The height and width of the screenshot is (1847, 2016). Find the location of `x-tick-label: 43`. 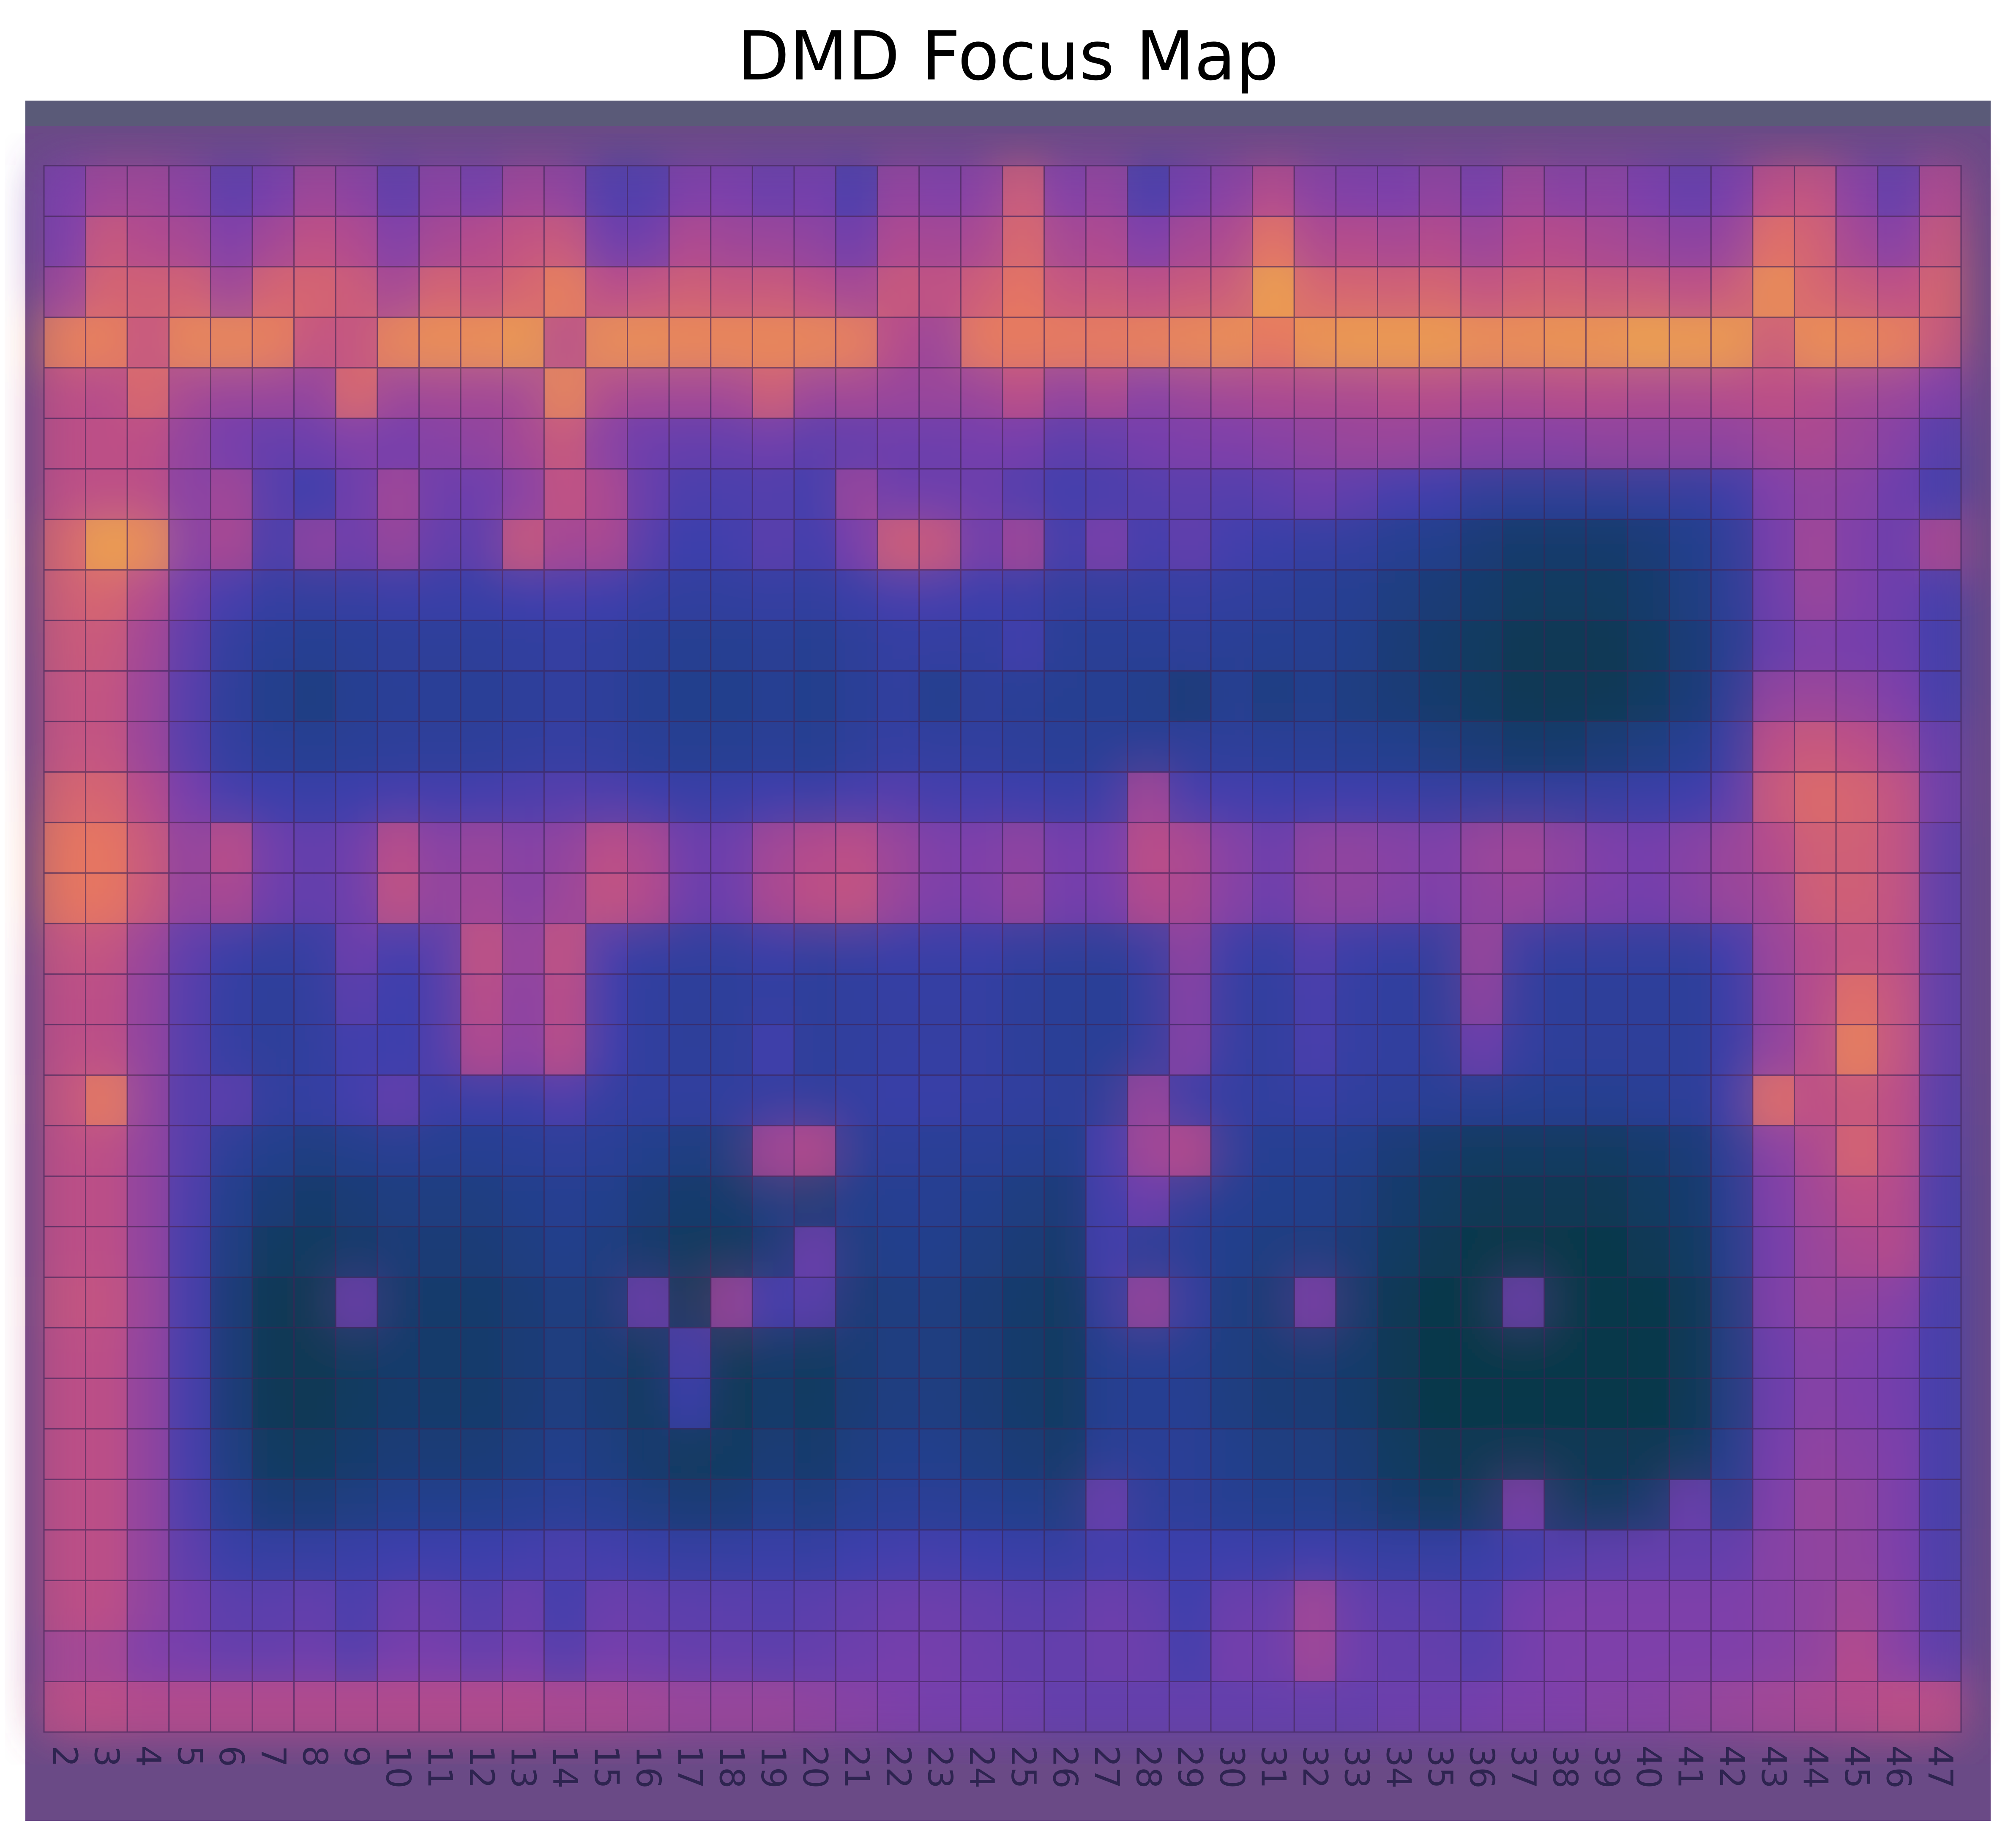

x-tick-label: 43 is located at coordinates (1773, 1768).